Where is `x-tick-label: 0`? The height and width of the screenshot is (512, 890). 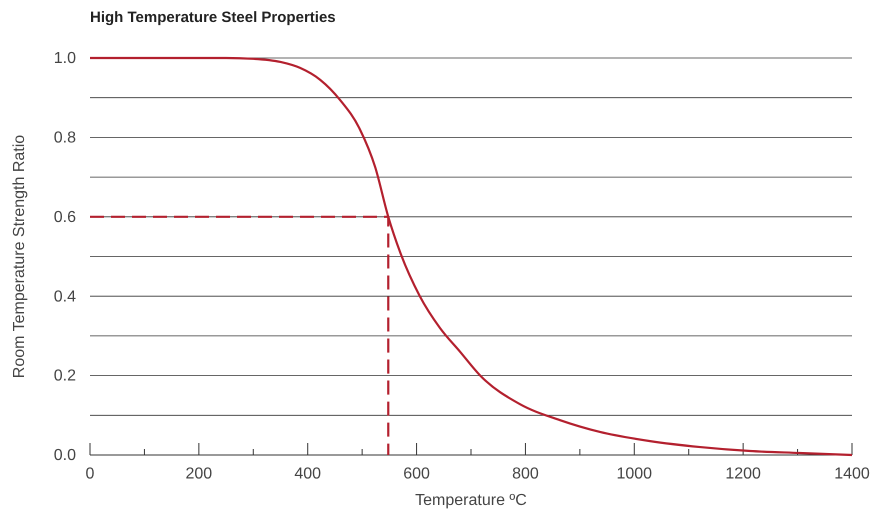
x-tick-label: 0 is located at coordinates (90, 473).